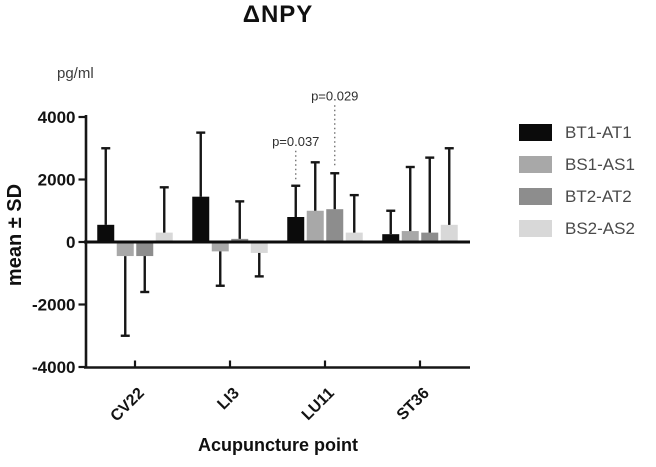 Image resolution: width=656 pixels, height=467 pixels. What do you see at coordinates (278, 445) in the screenshot?
I see `x-axis-title: Acupuncture point` at bounding box center [278, 445].